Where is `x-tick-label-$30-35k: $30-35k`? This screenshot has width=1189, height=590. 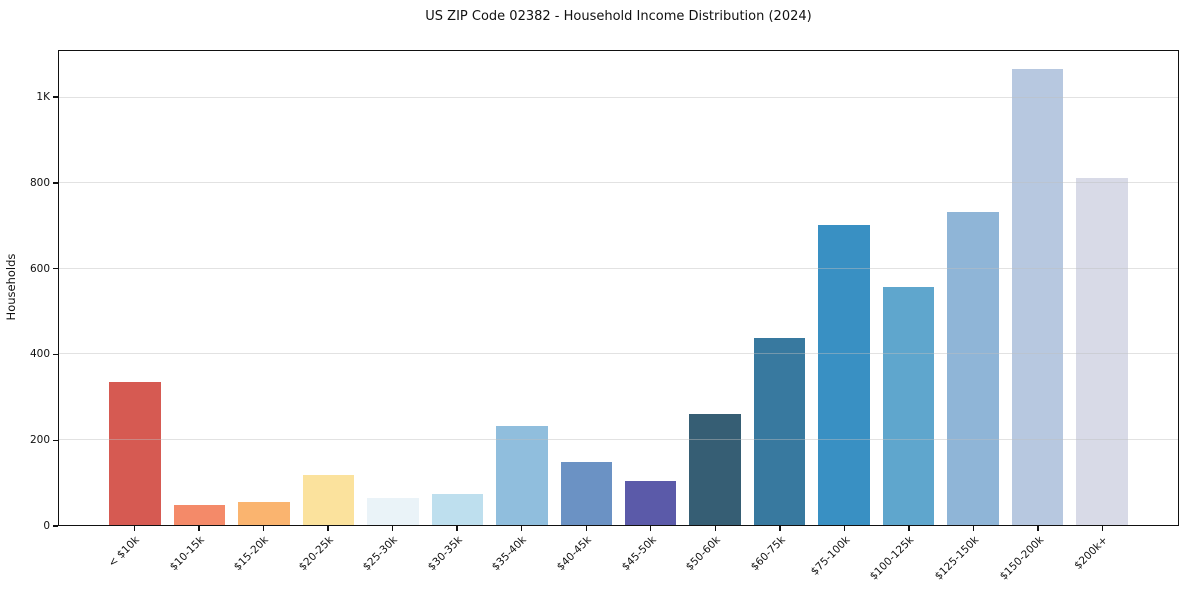 x-tick-label-$30-35k: $30-35k is located at coordinates (445, 554).